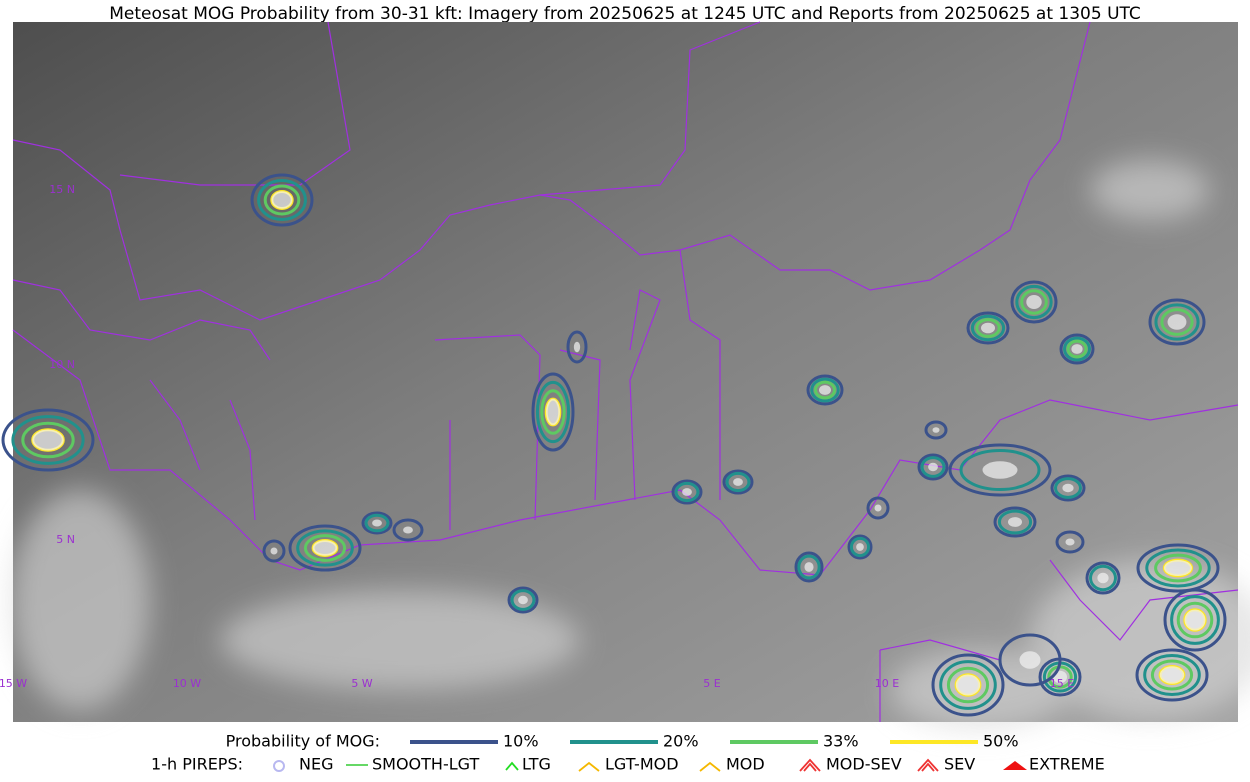 This screenshot has width=1250, height=782. Describe the element at coordinates (303, 741) in the screenshot. I see `legend-label: Probability of MOG:` at that location.